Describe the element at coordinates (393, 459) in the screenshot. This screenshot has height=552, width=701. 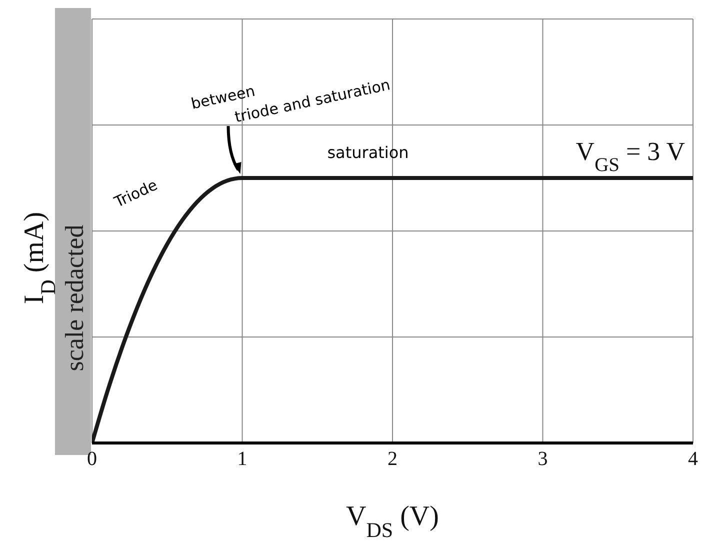
I see `x-tick-label: 2` at that location.